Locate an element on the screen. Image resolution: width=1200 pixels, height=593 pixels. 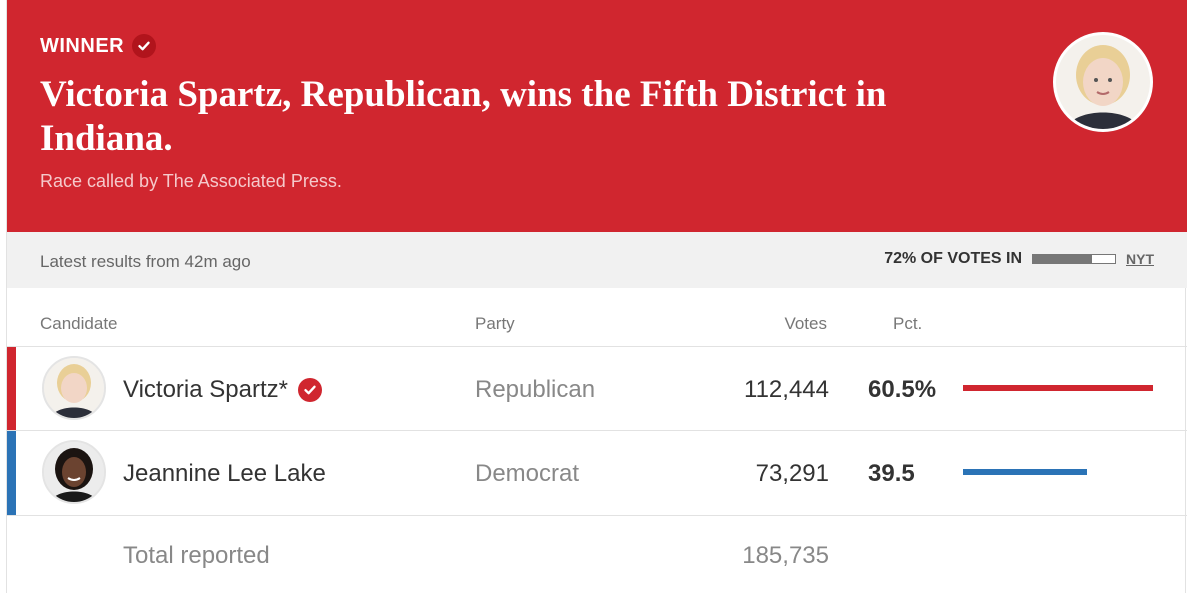
table-row: Jeannine Lee Lake Democrat 73,291 39.5 is located at coordinates (597, 472).